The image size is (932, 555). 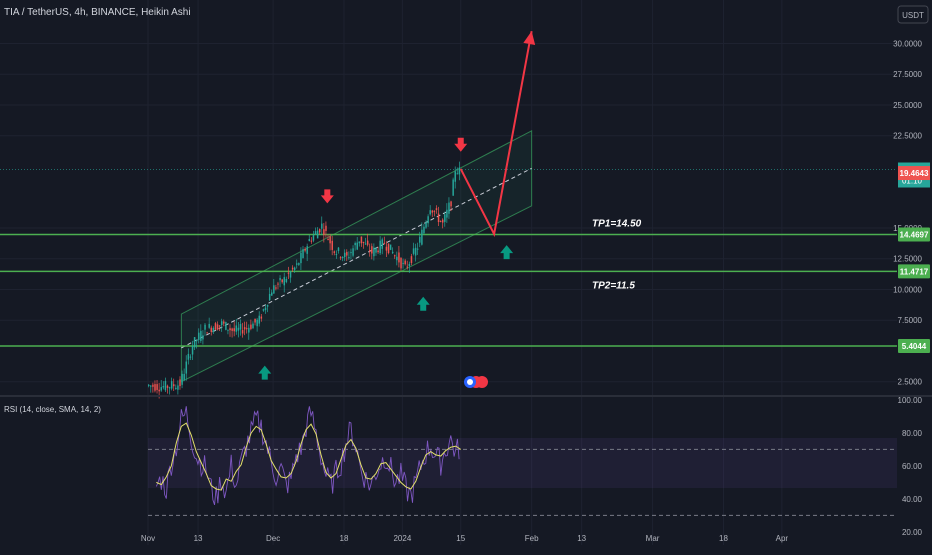 What do you see at coordinates (465, 538) in the screenshot?
I see `time-axis: Nov 13 Dec 18 2024 15 Feb 13 Mar 18 Apr` at bounding box center [465, 538].